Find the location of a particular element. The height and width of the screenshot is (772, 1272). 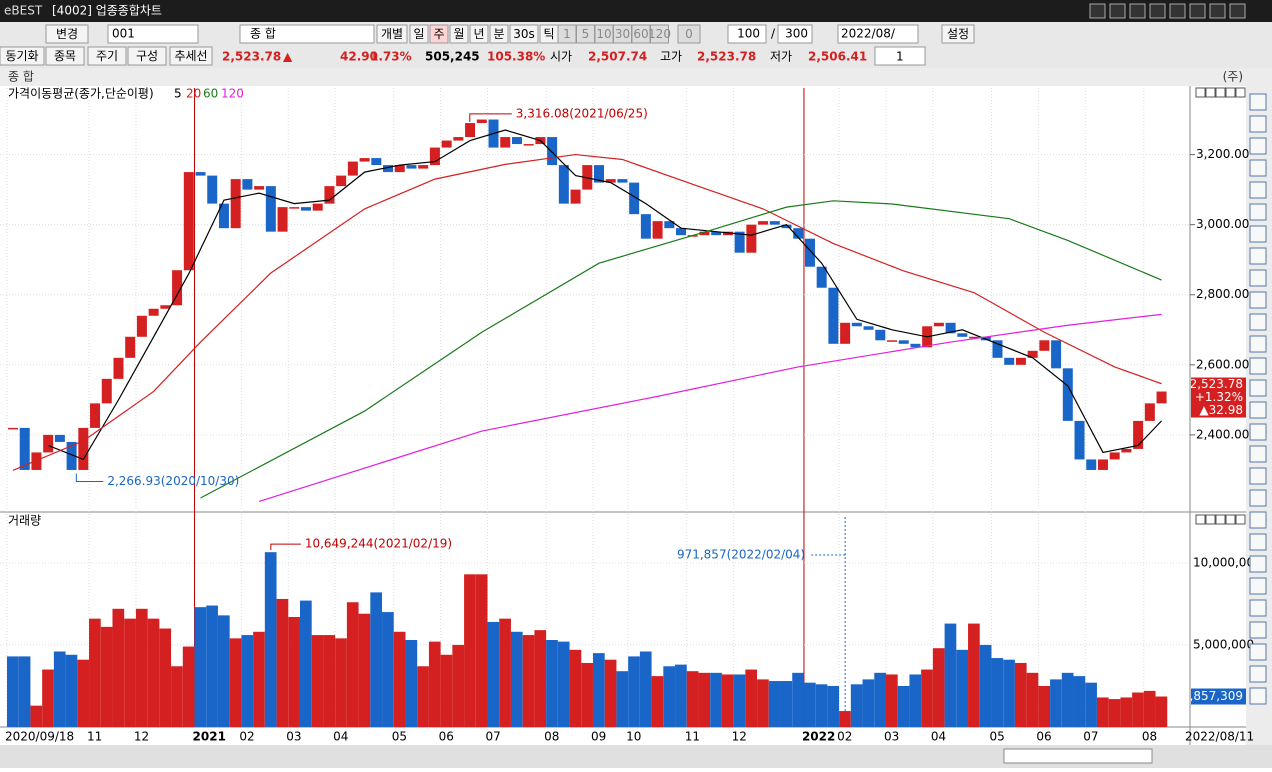

date-input is located at coordinates (878, 34).